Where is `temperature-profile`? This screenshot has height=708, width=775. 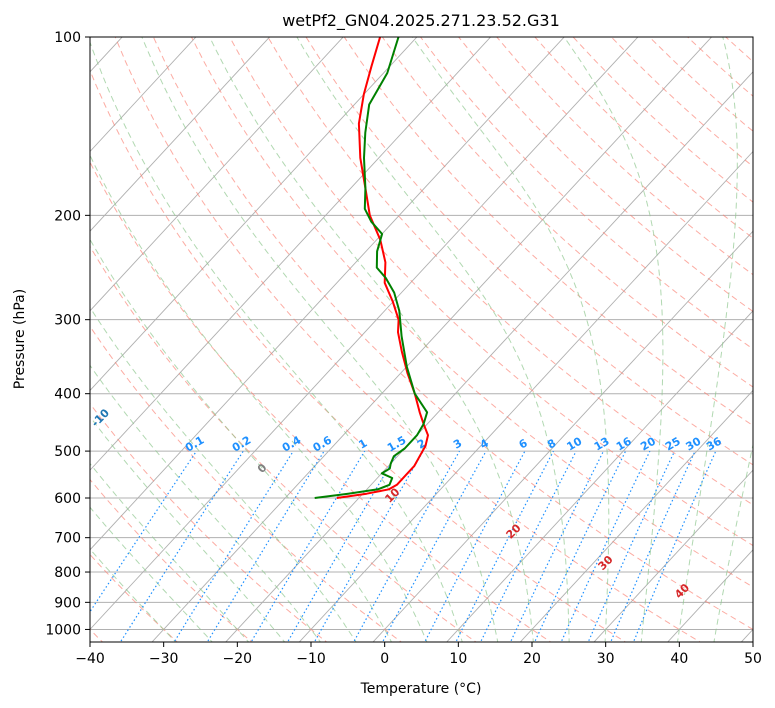
temperature-profile is located at coordinates (382, 268).